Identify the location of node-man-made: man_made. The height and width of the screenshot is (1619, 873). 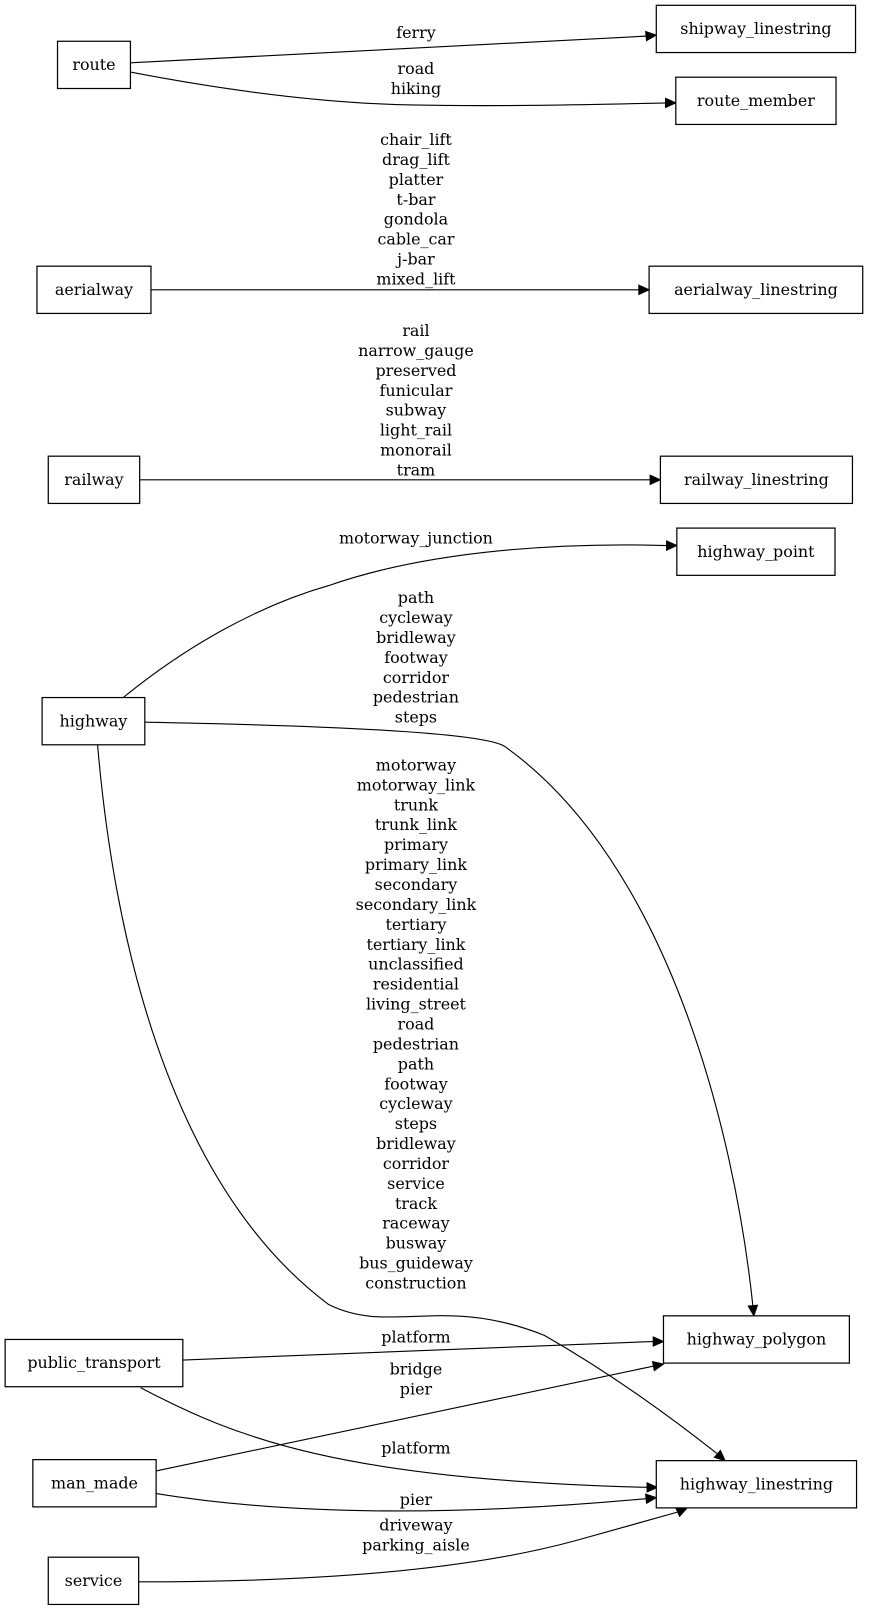
(94, 1483).